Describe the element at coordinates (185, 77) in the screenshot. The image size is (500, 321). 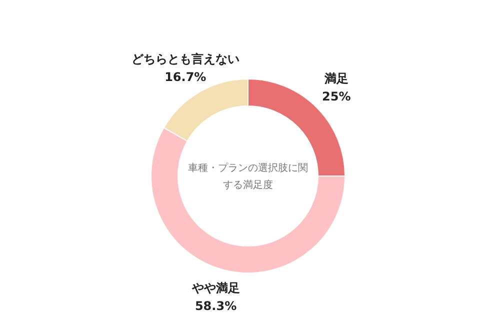
I see `data-label: 16.7%` at that location.